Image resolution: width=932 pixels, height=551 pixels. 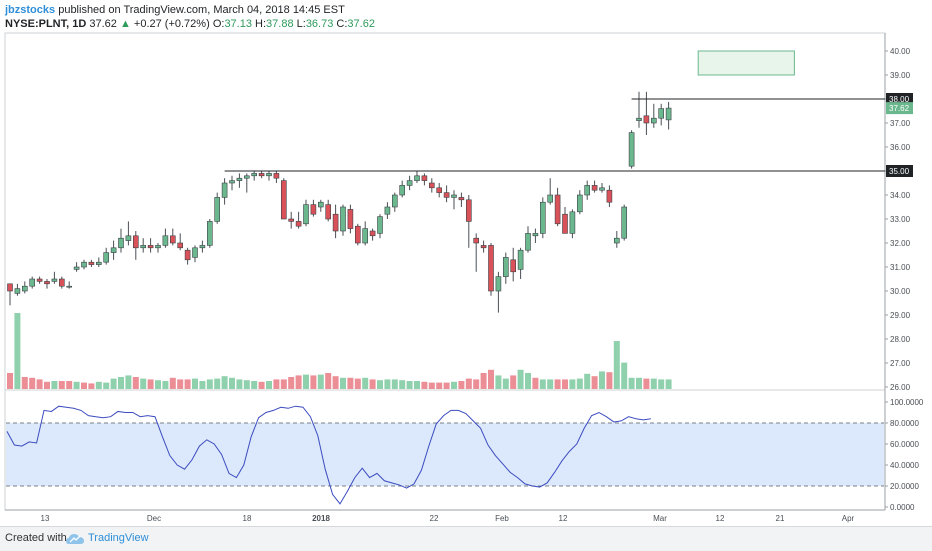 What do you see at coordinates (434, 518) in the screenshot?
I see `time-tick-label: 22` at bounding box center [434, 518].